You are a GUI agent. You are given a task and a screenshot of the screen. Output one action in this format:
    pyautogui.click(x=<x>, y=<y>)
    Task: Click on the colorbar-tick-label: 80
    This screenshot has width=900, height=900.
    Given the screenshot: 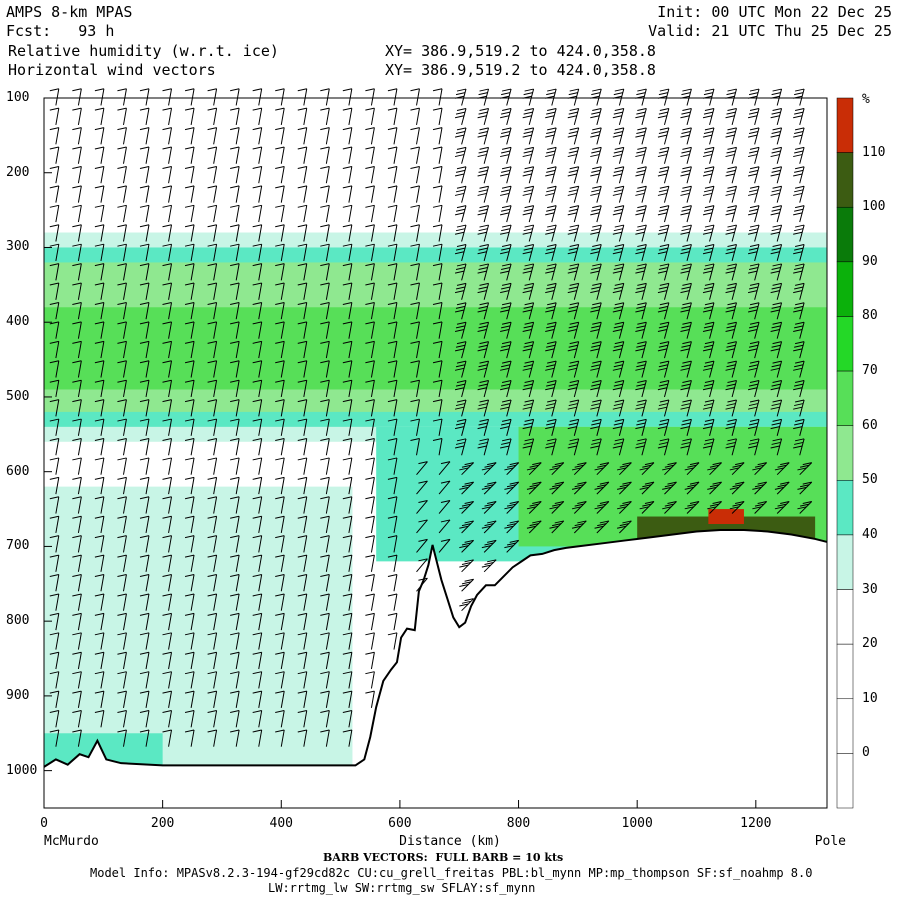 What is the action you would take?
    pyautogui.click(x=870, y=316)
    